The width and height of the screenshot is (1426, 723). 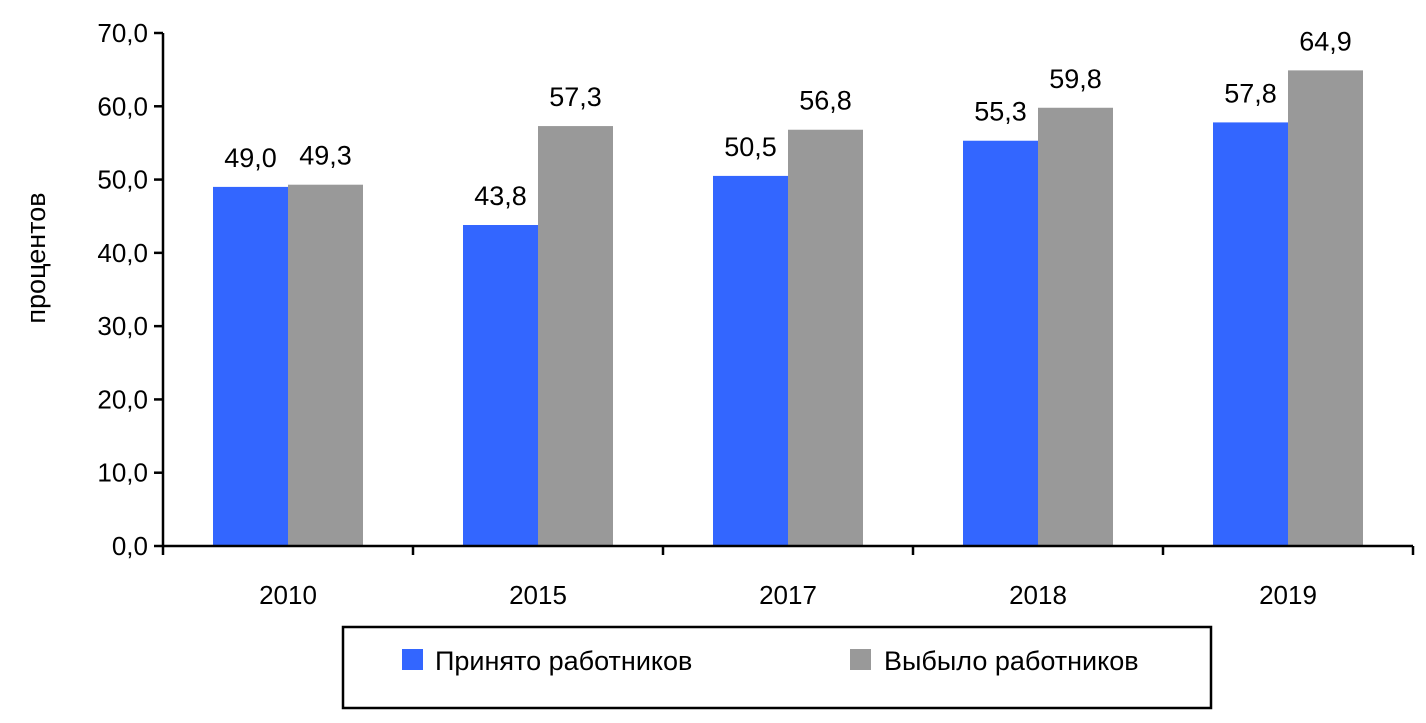 I want to click on x-tick-label: 2018, so click(x=1038, y=595).